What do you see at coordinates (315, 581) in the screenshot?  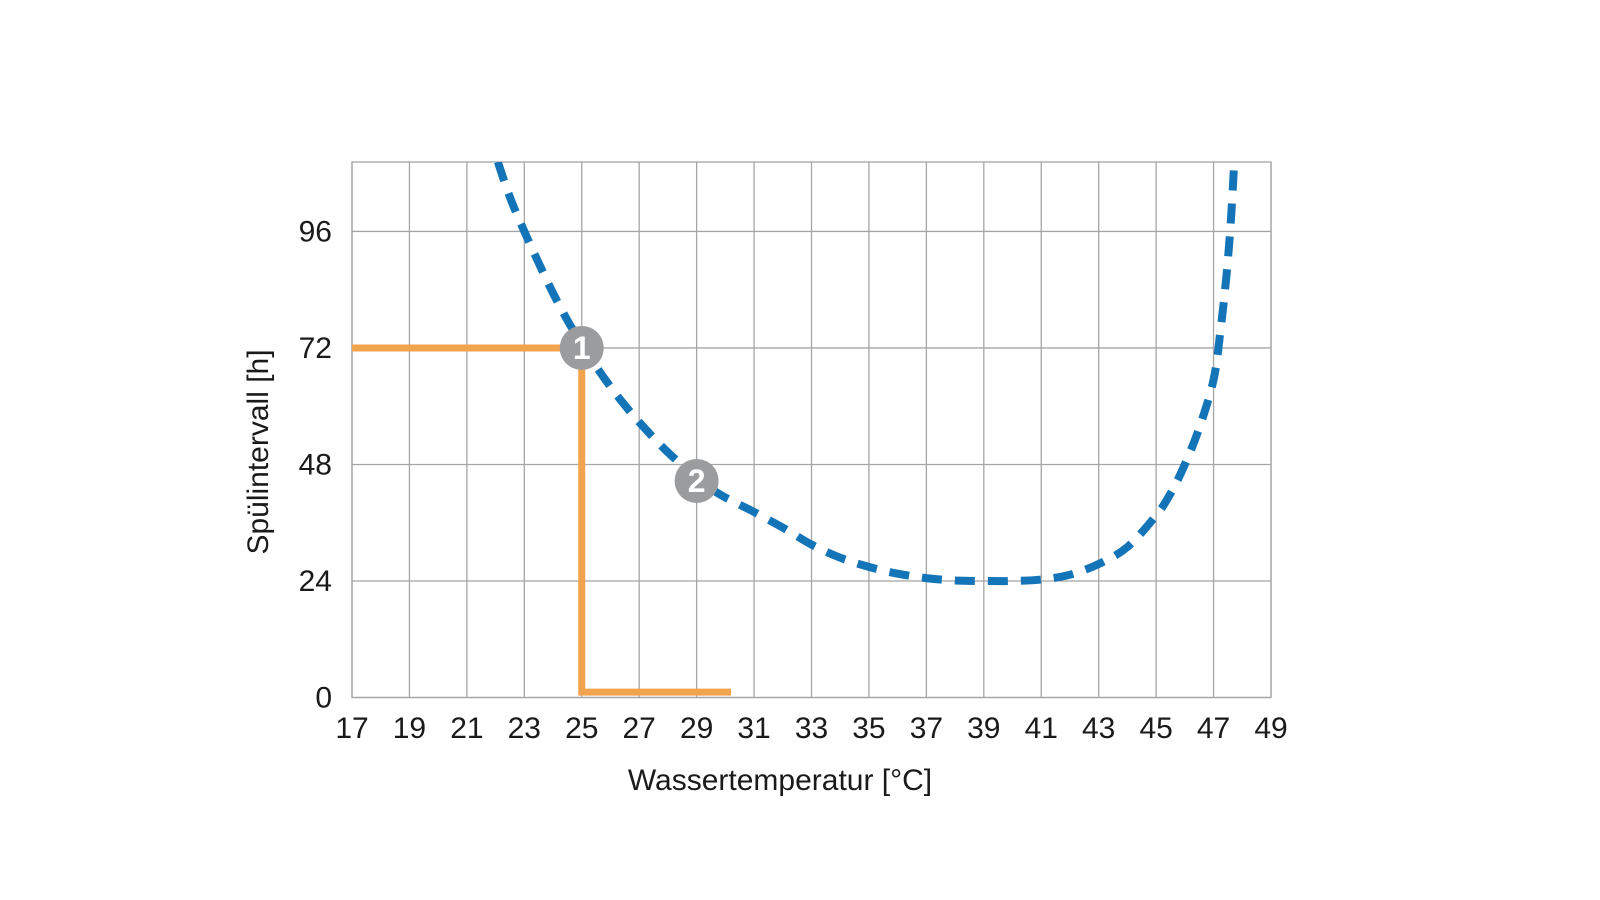 I see `y-tick-label: 24` at bounding box center [315, 581].